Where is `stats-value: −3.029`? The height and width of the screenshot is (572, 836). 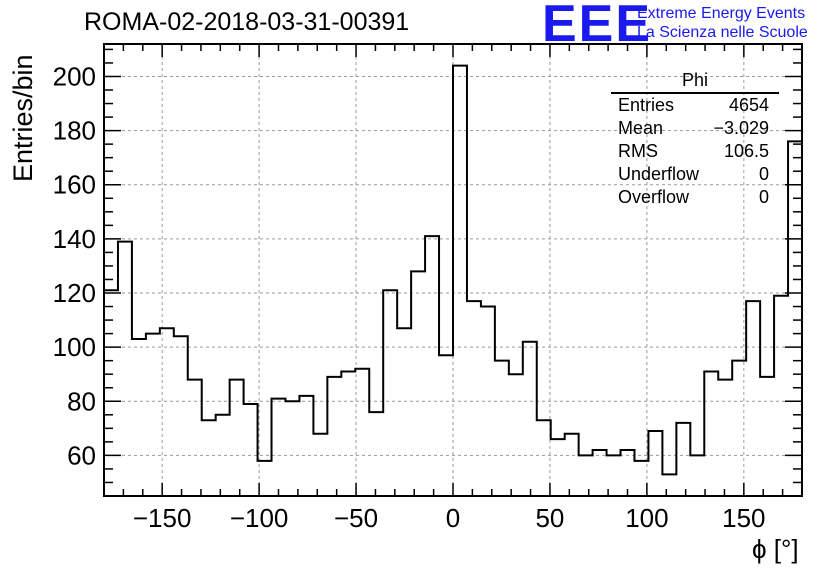
stats-value: −3.029 is located at coordinates (741, 128).